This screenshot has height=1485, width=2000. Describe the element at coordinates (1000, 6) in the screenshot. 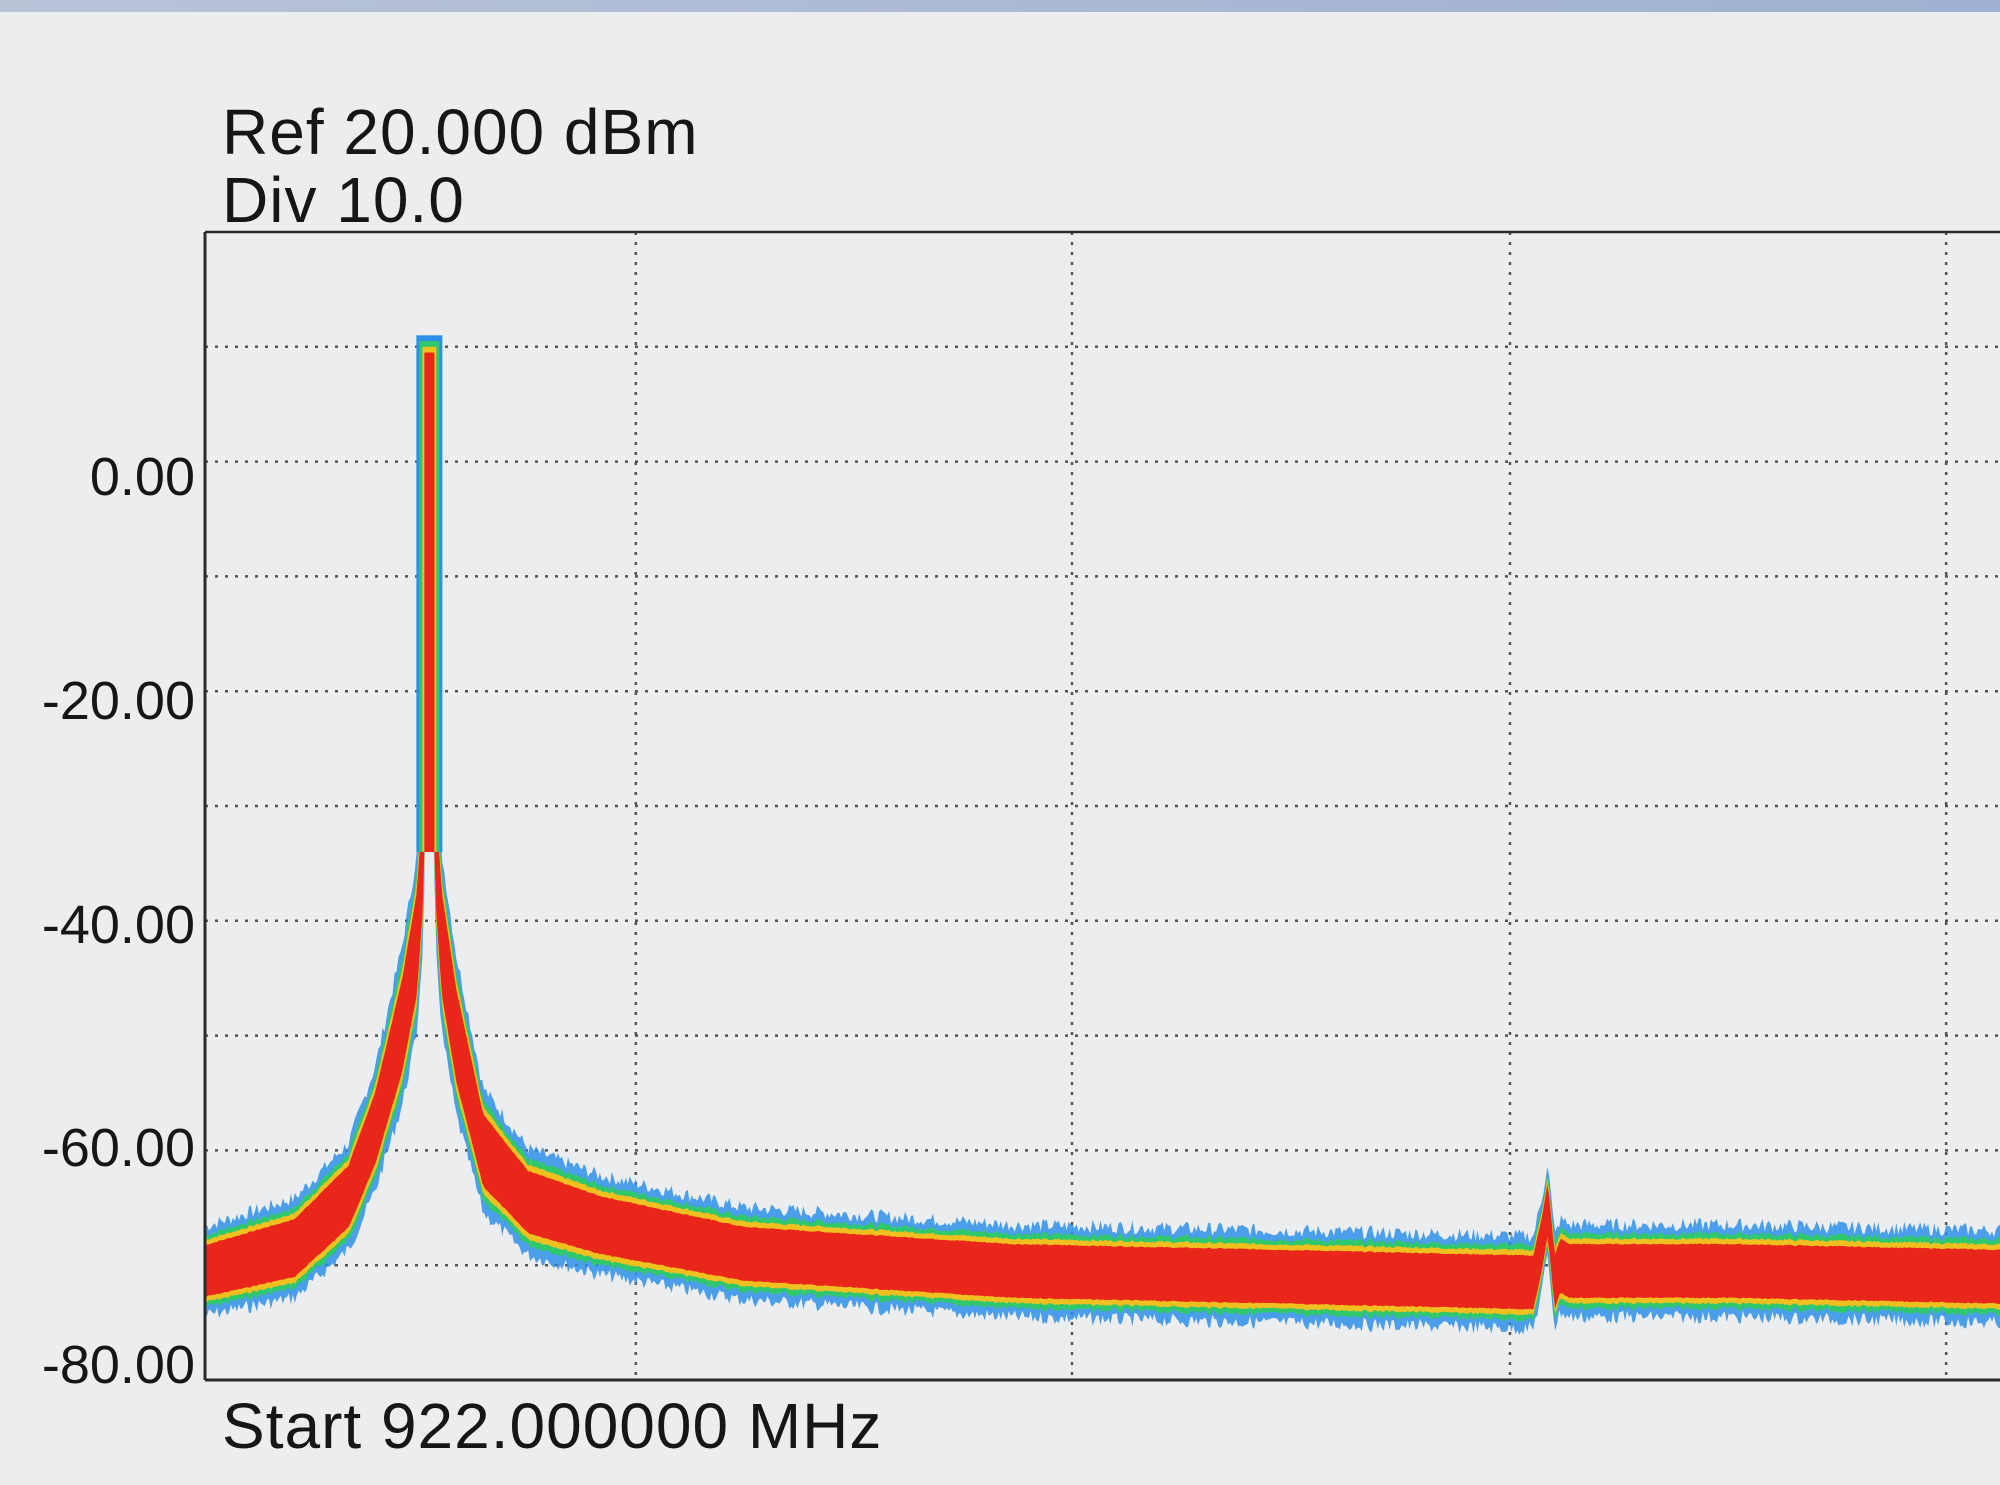

I see `window-top-edge` at that location.